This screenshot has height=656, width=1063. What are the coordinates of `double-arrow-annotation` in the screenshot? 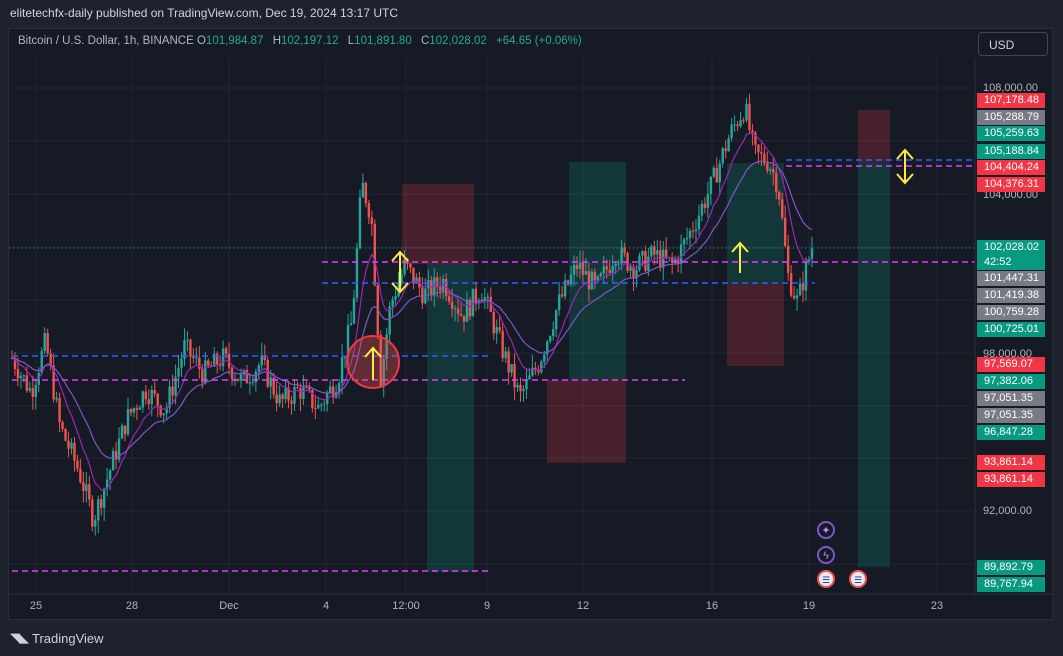 It's located at (400, 256).